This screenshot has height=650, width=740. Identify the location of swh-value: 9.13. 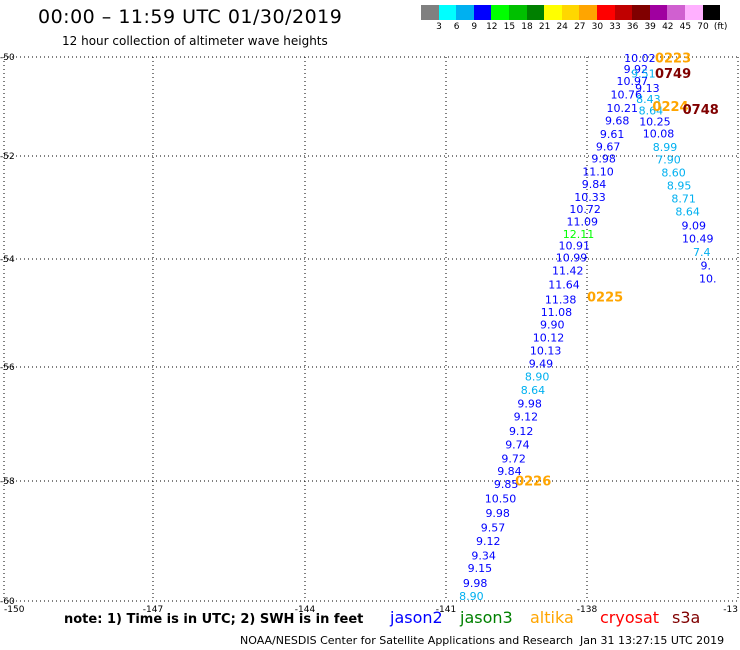
(647, 88).